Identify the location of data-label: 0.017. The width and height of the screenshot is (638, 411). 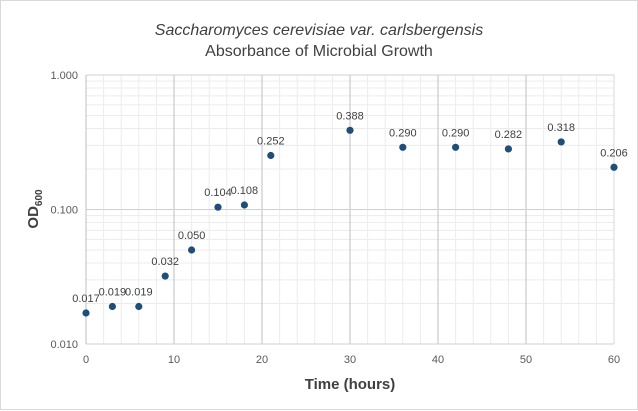
(86, 299).